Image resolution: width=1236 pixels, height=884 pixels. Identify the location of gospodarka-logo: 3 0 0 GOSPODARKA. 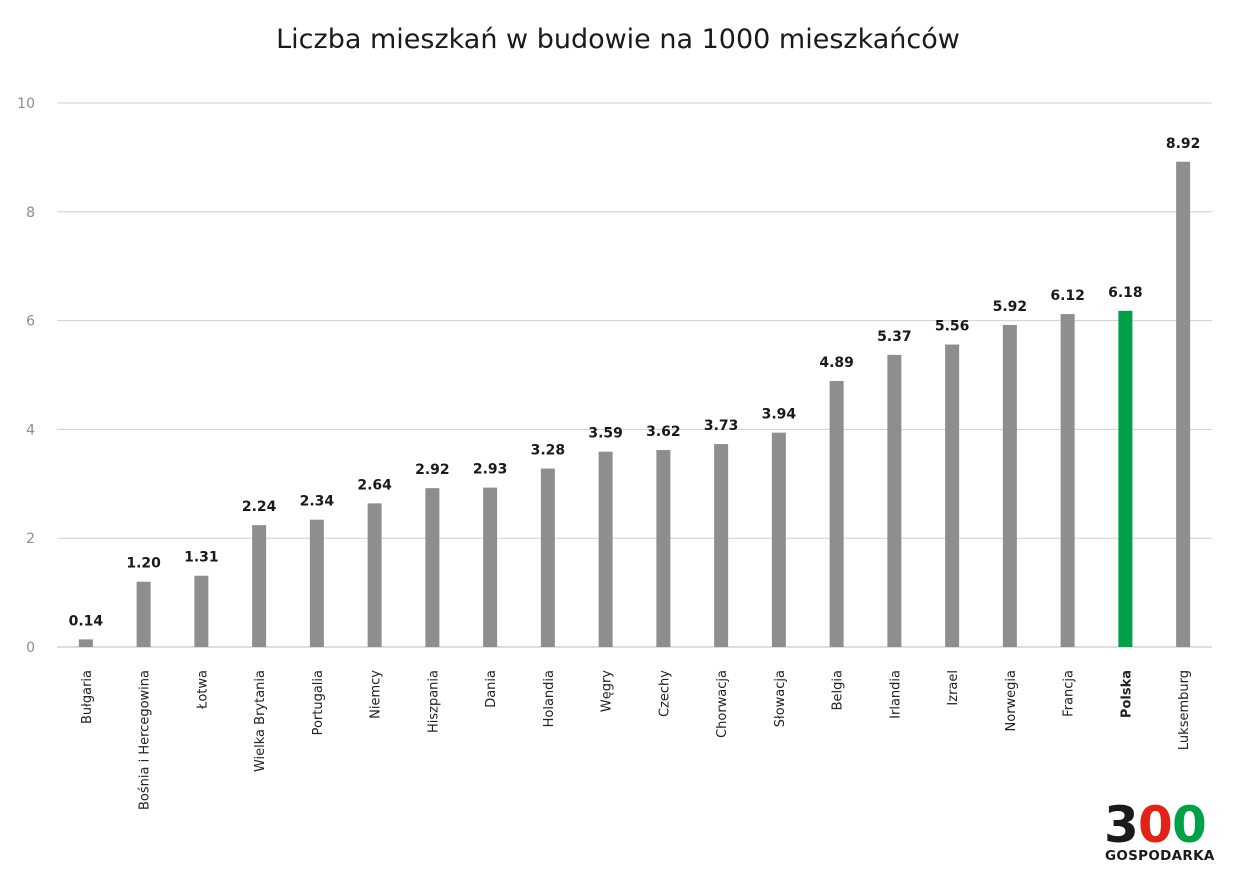
(1159, 830).